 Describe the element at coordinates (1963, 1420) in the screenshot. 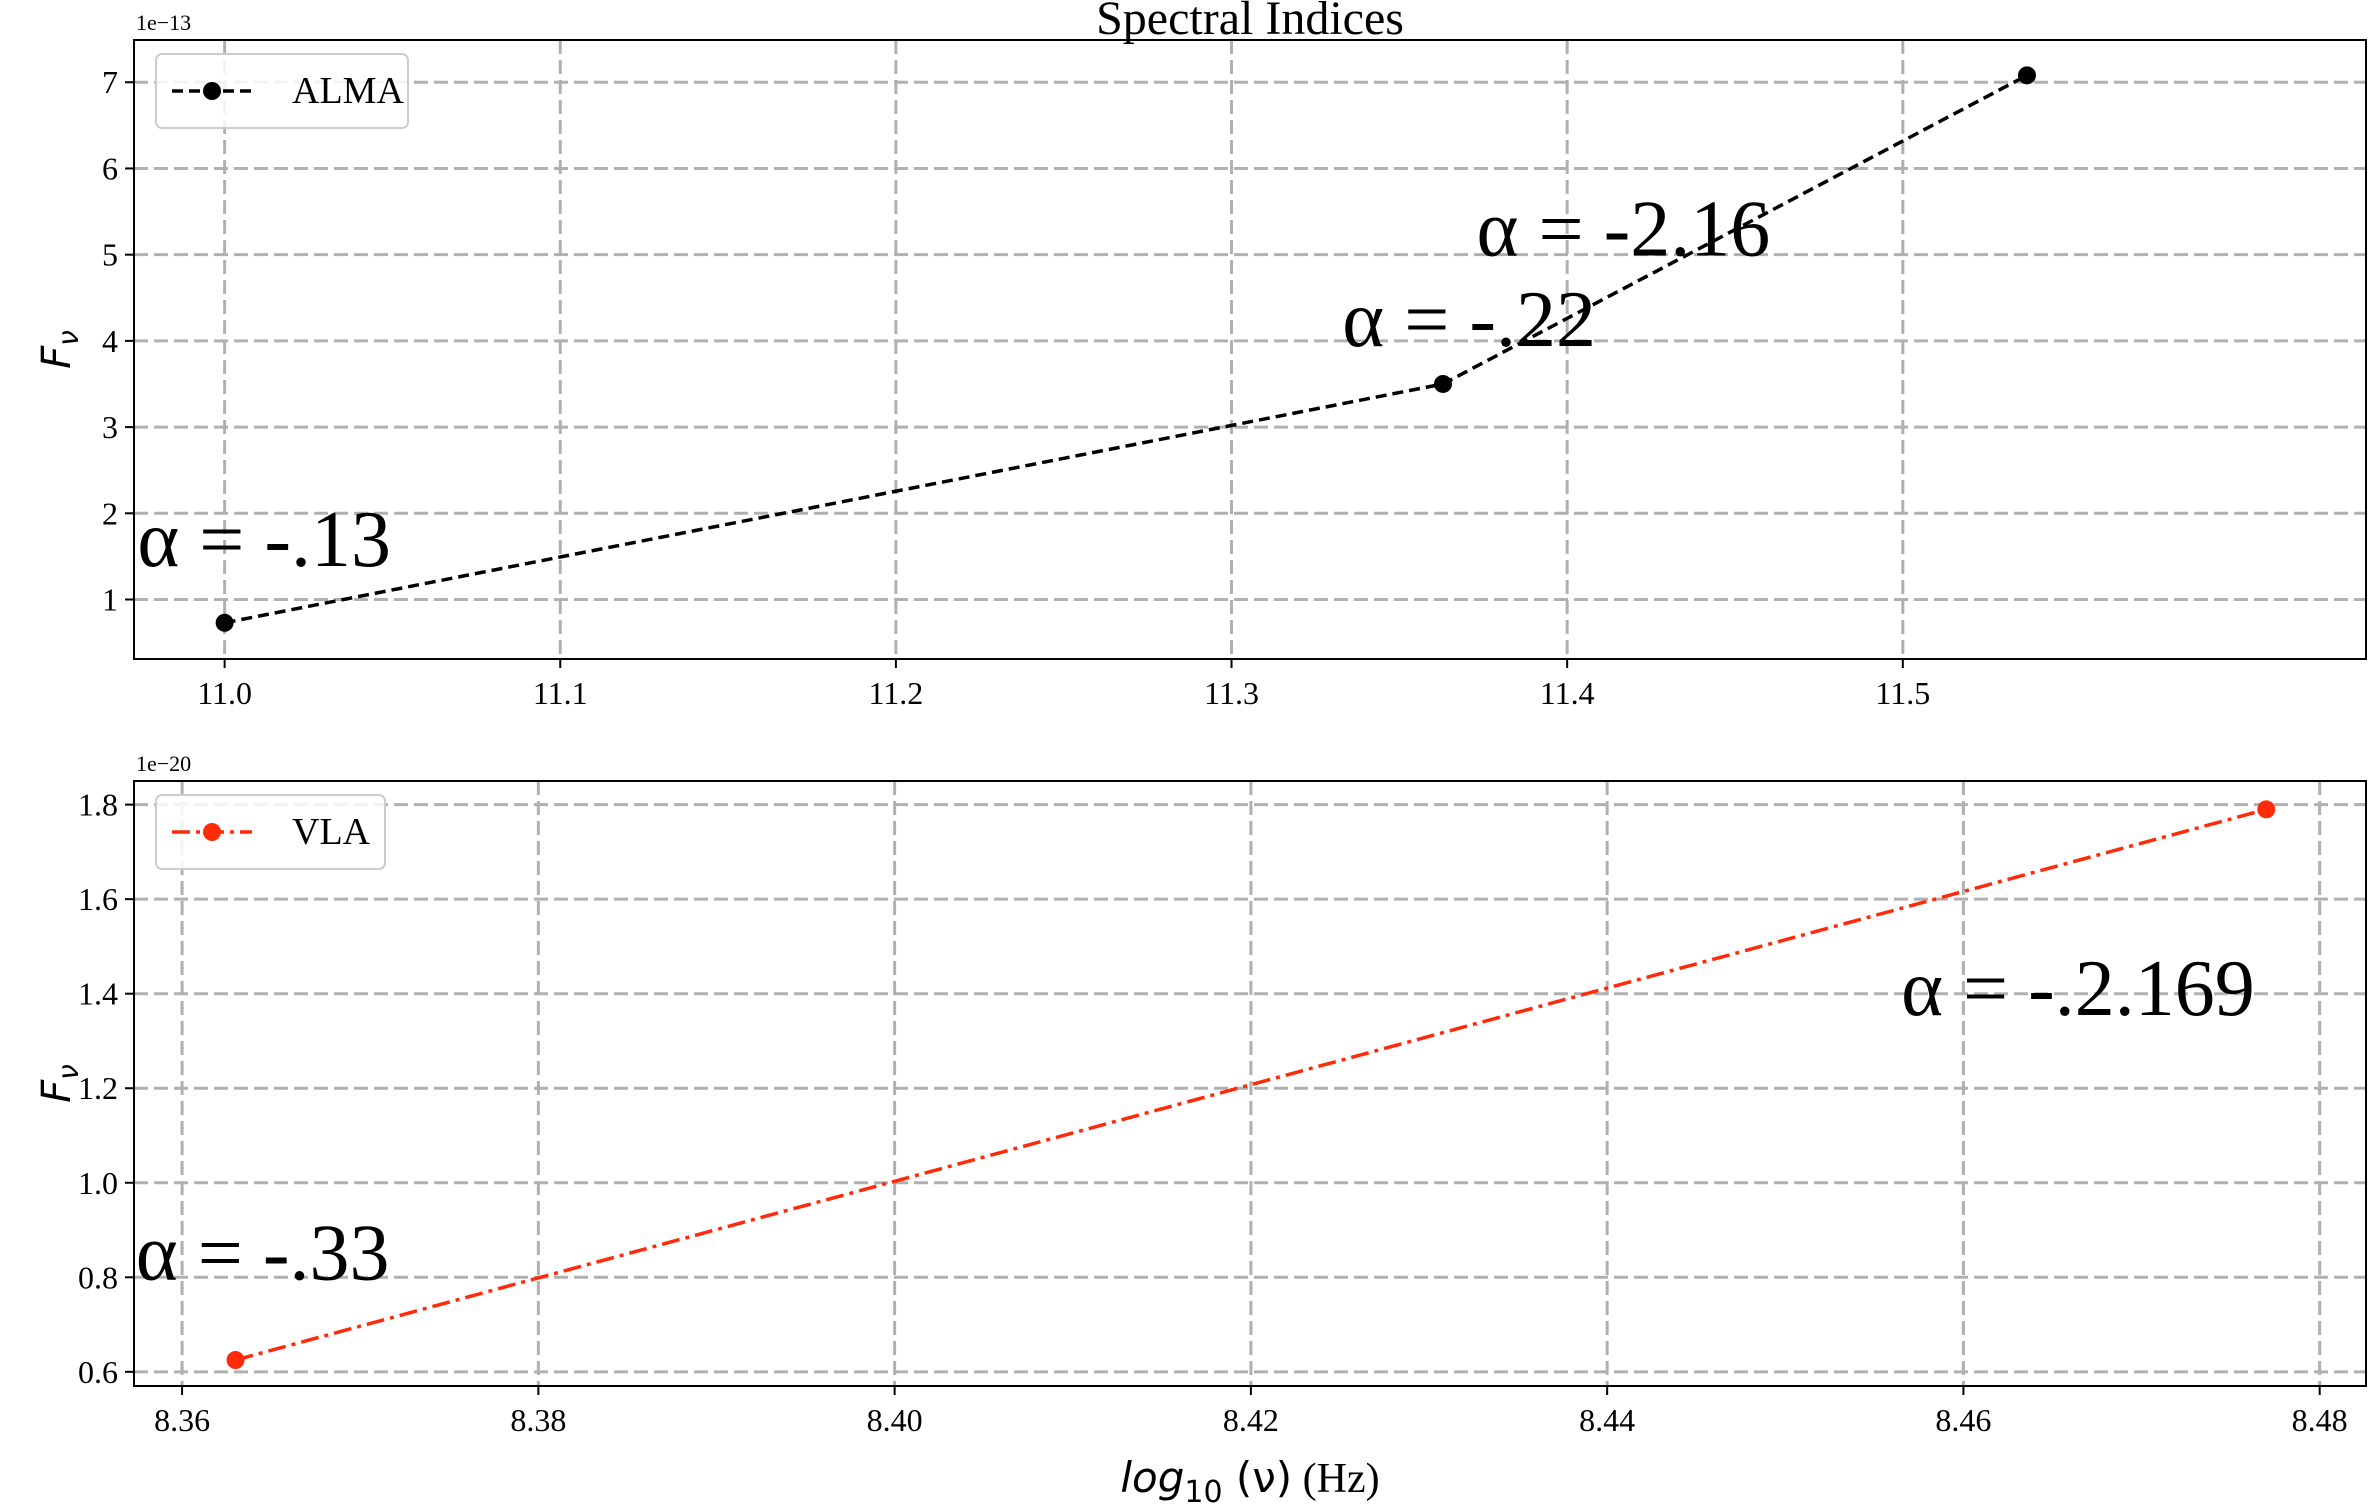

I see `x-tick-label: 8.46` at that location.